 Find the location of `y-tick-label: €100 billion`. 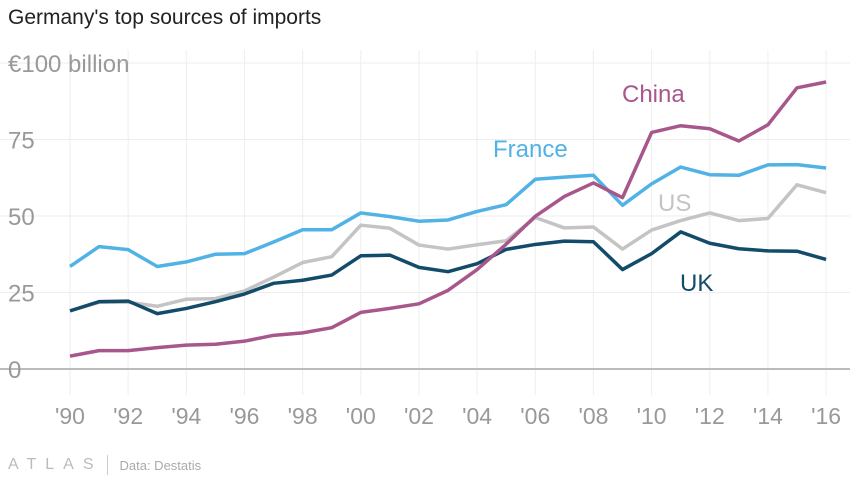

y-tick-label: €100 billion is located at coordinates (68, 64).